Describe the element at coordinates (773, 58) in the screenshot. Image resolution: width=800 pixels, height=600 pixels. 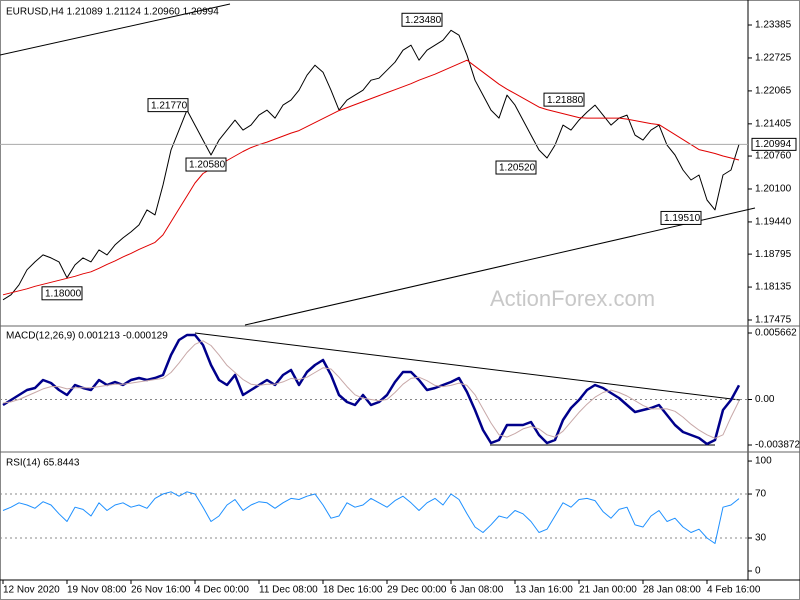
I see `y-tick-label: 1.22725` at that location.